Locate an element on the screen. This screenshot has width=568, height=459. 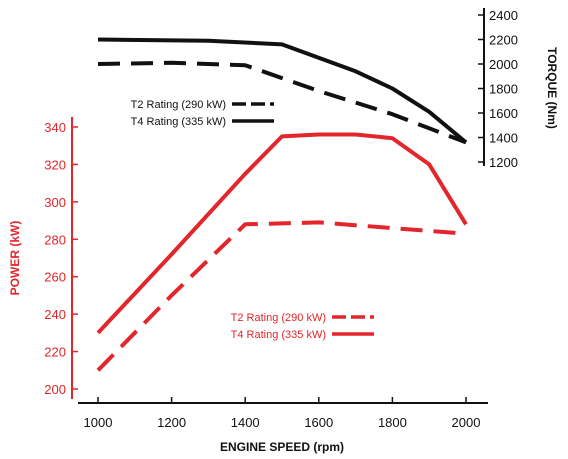
speed-tick-label: 2000 is located at coordinates (466, 422).